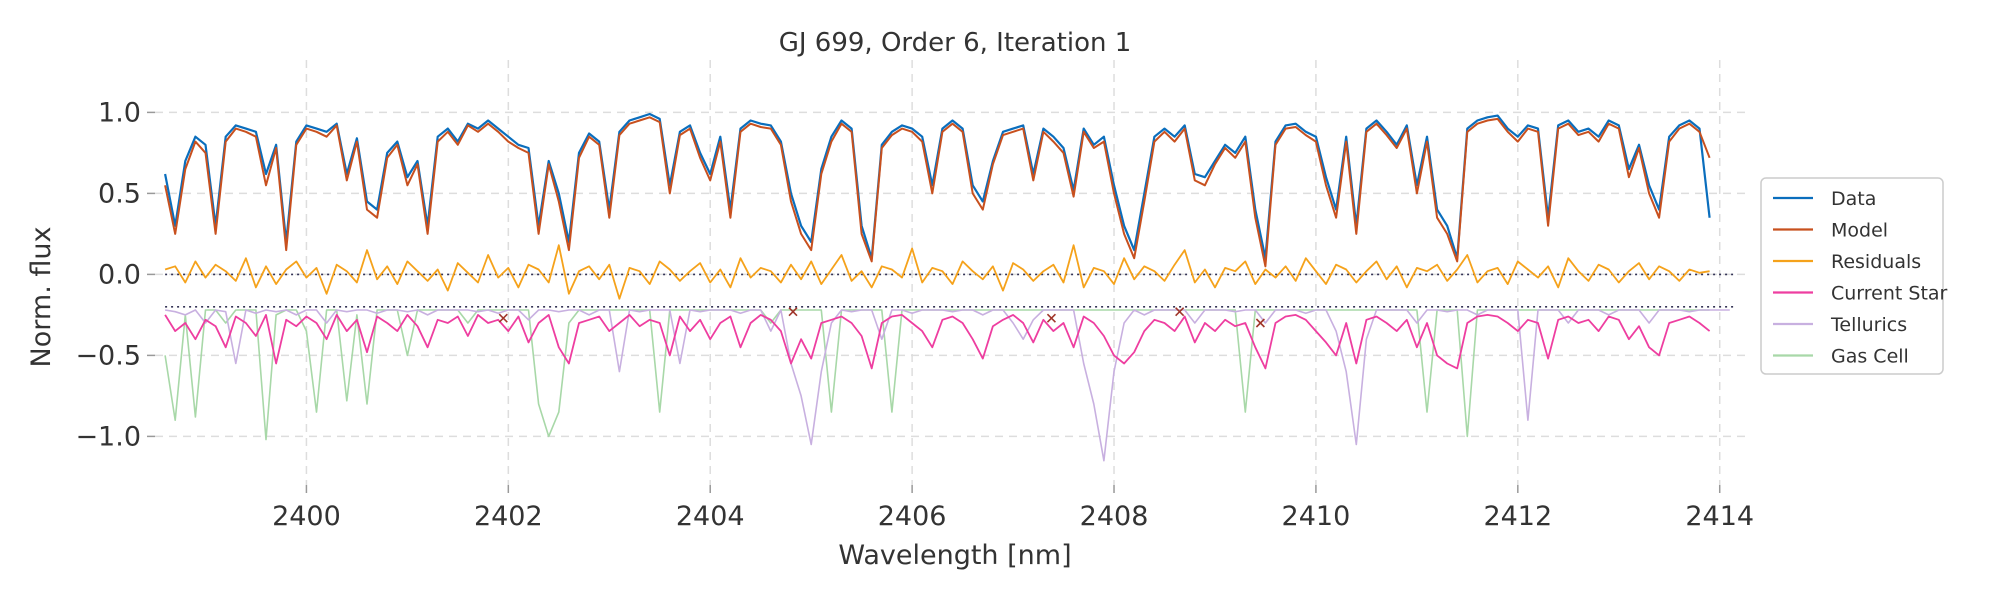 This screenshot has height=600, width=2000. Describe the element at coordinates (108, 436) in the screenshot. I see `y-tick-label: −1.0` at that location.